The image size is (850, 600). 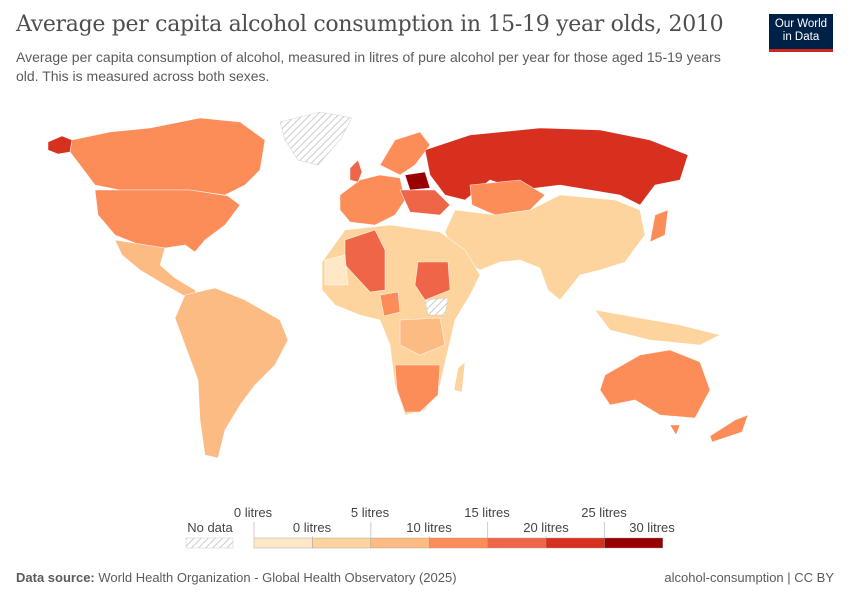 What do you see at coordinates (749, 577) in the screenshot?
I see `license: alcohol-consumption | CC BY` at bounding box center [749, 577].